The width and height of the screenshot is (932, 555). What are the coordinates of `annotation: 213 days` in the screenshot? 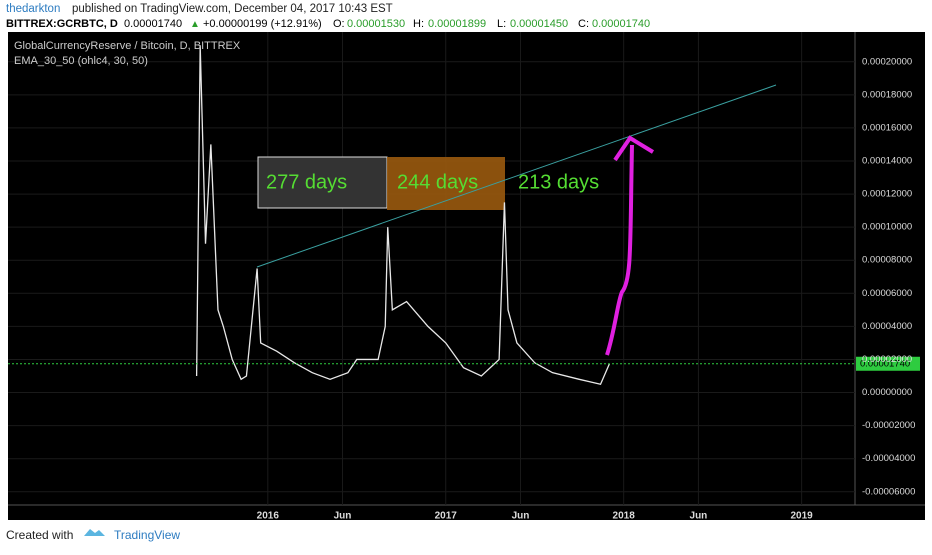 It's located at (558, 182).